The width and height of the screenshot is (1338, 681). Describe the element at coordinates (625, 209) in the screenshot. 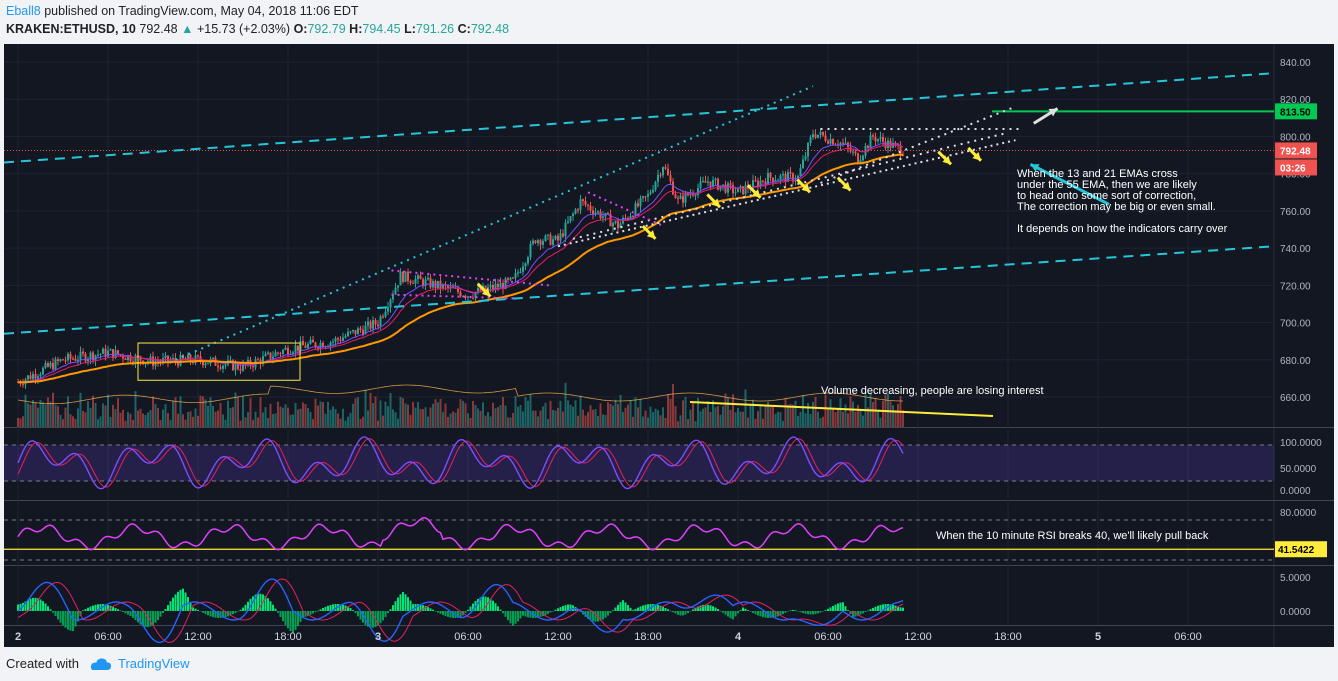

I see `triangle-dotted-line` at that location.